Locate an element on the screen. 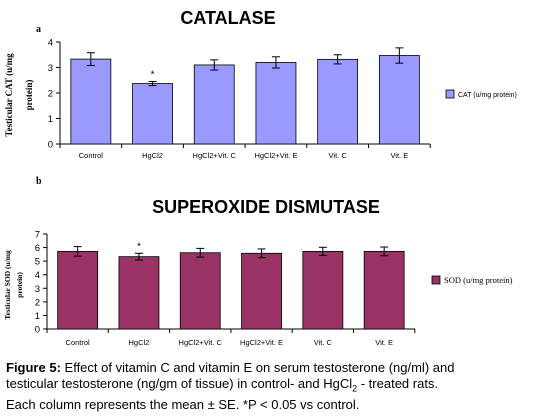 The height and width of the screenshot is (420, 536). caption-label: Figure 5: is located at coordinates (33, 367).